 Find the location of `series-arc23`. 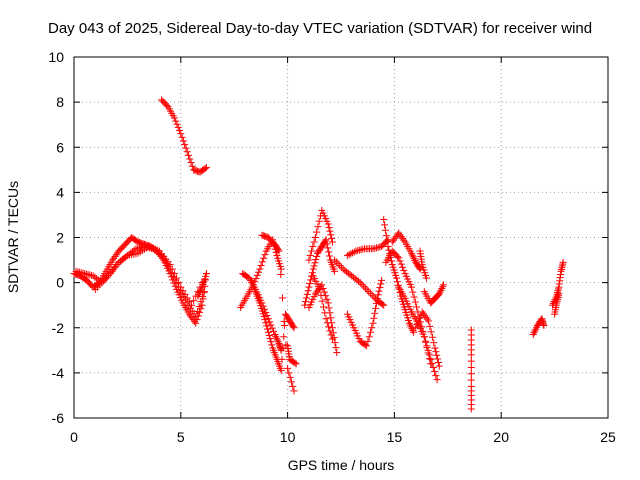

series-arc23 is located at coordinates (434, 294).